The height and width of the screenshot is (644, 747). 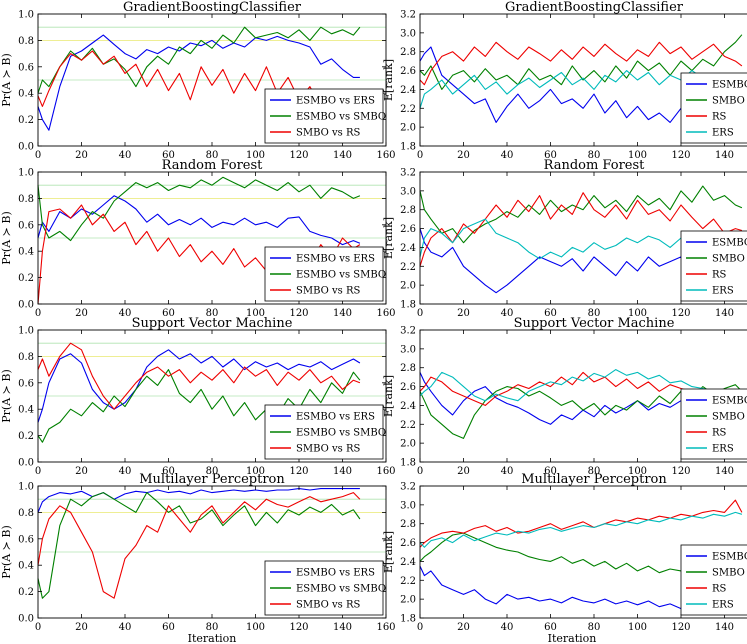 I want to click on x-axis-label-right: Iteration, so click(x=572, y=638).